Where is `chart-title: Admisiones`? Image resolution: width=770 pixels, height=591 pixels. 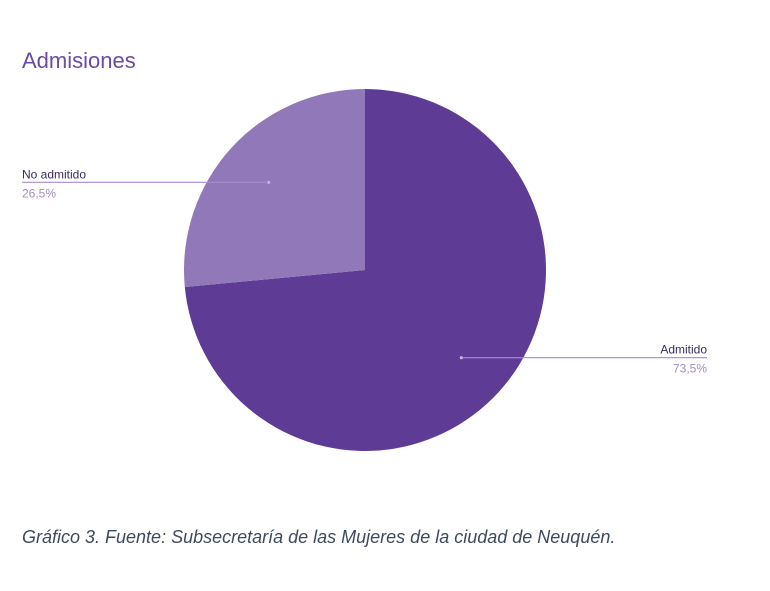 chart-title: Admisiones is located at coordinates (79, 60).